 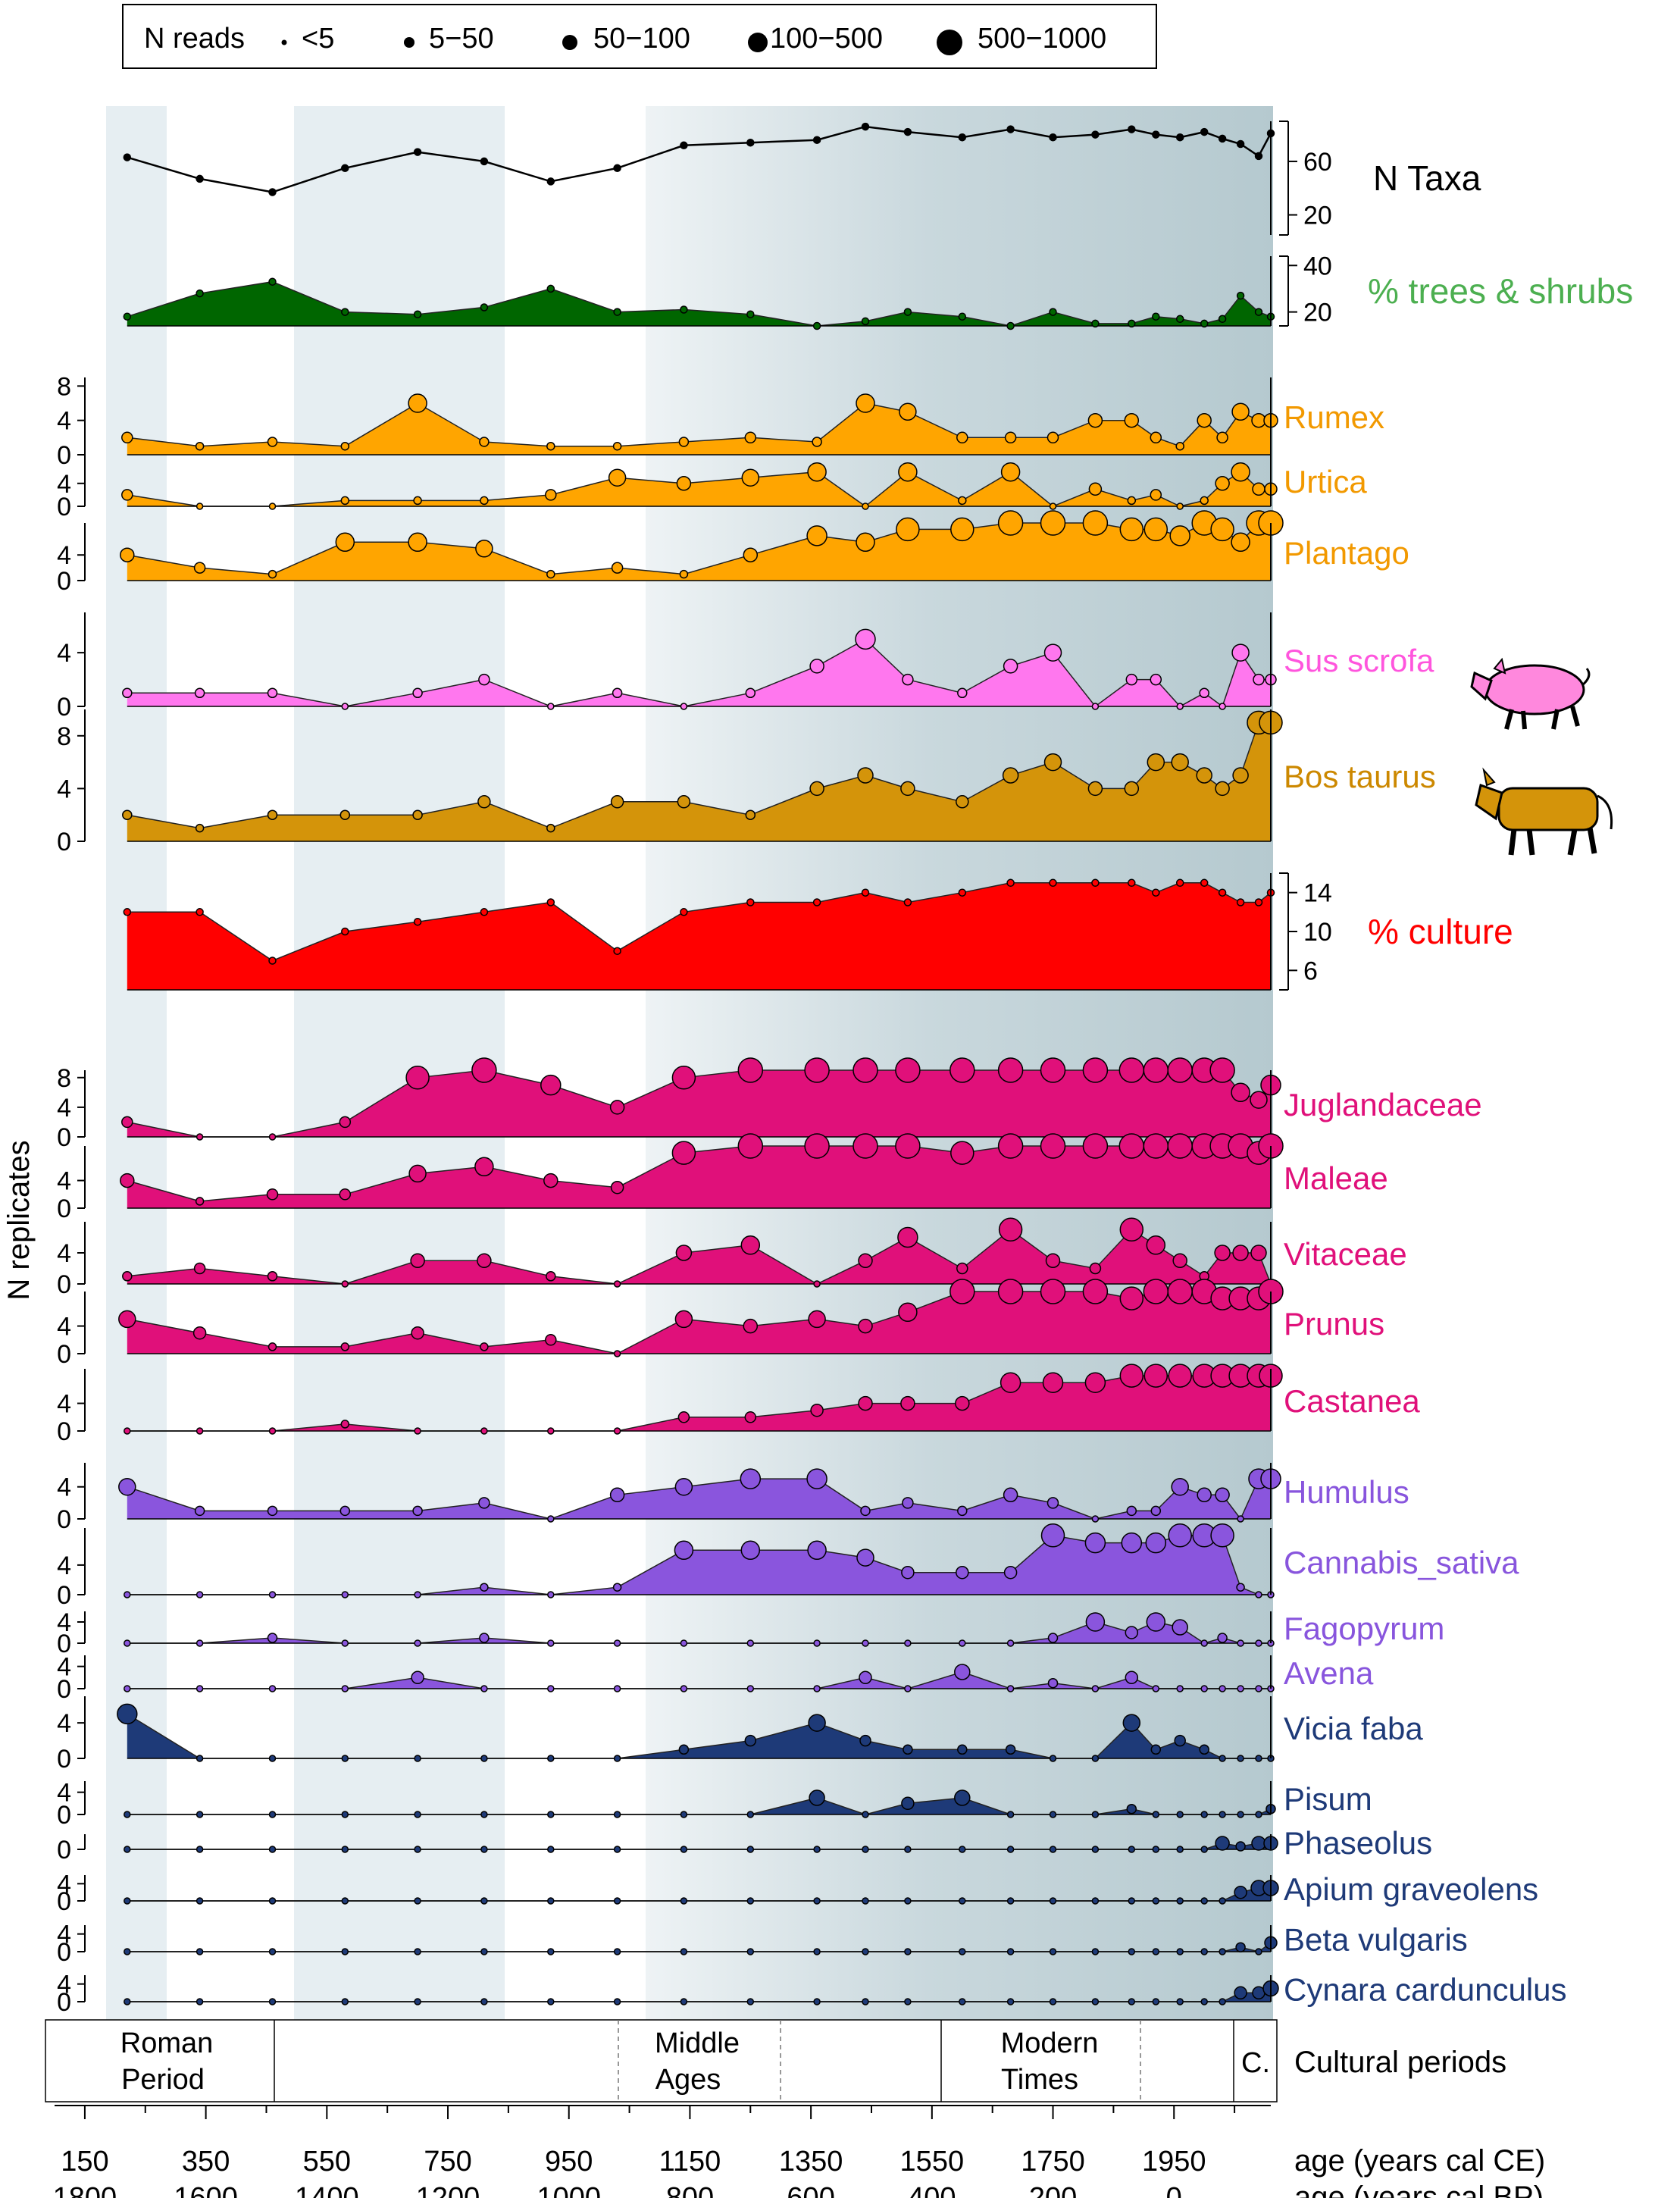 I want to click on period-modern-line1: Modern, so click(x=1050, y=2043).